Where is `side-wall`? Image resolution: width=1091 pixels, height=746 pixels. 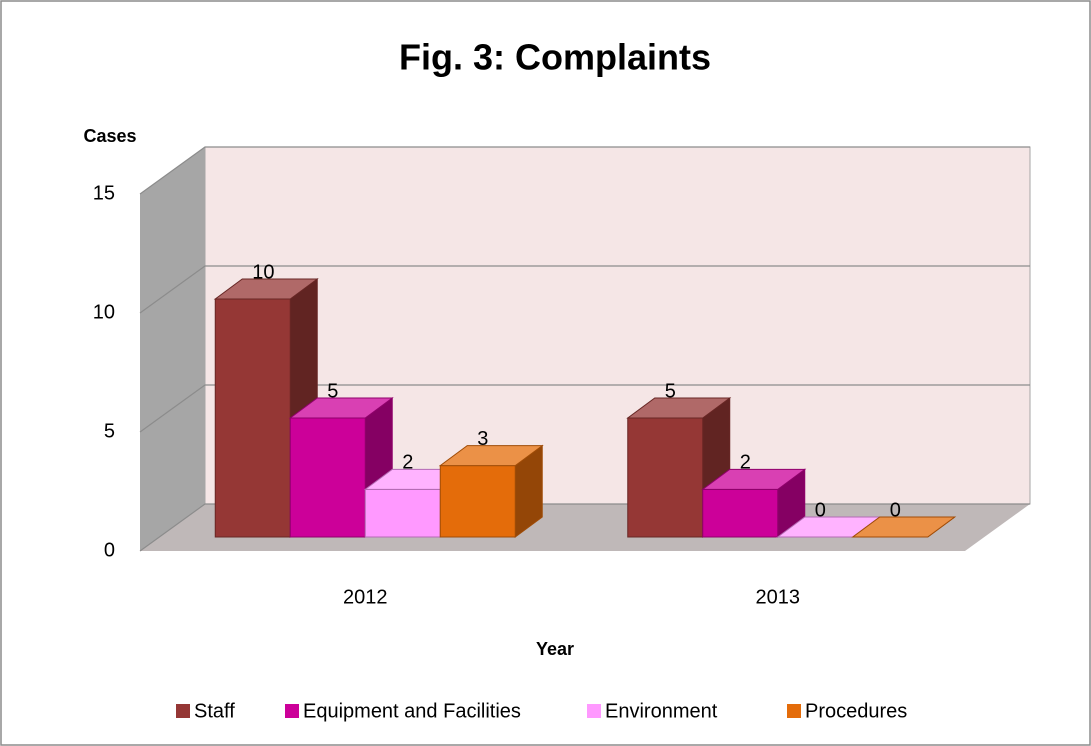
side-wall is located at coordinates (172, 349).